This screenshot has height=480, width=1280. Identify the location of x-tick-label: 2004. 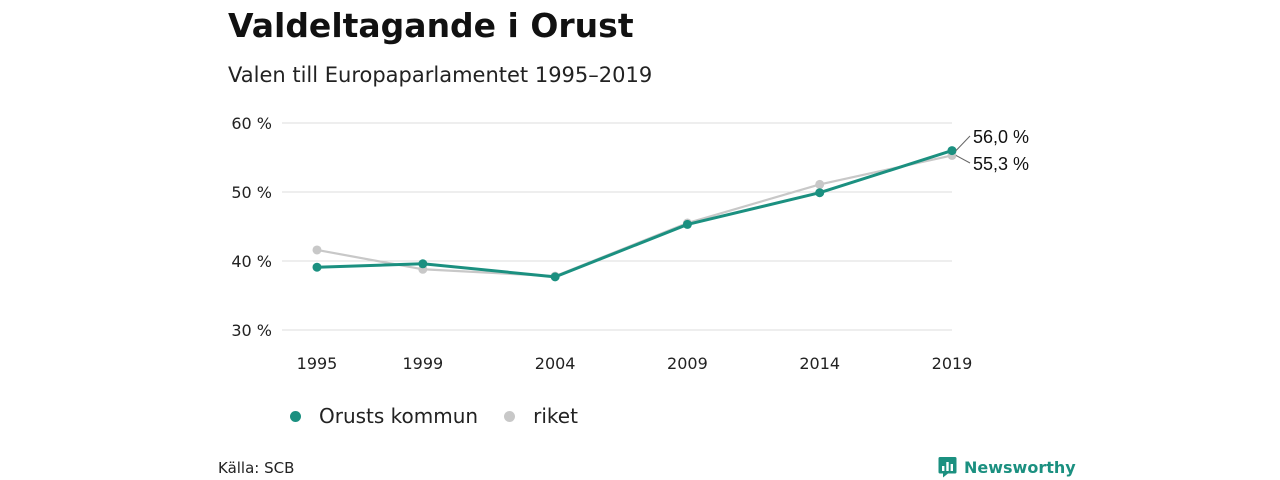
(555, 363).